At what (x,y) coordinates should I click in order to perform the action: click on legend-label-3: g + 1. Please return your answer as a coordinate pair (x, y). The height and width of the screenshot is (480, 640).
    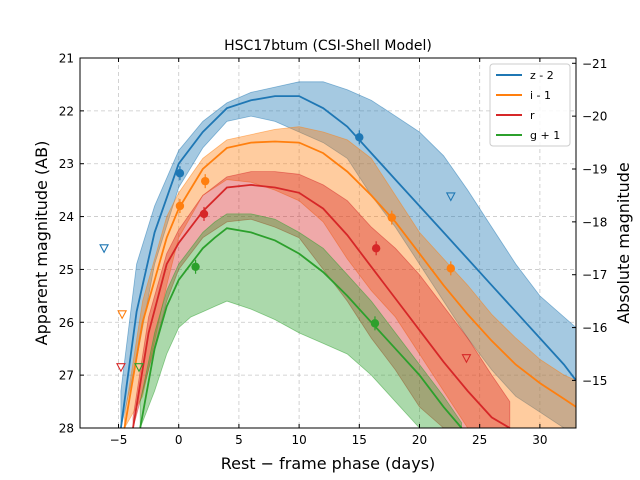
    Looking at the image, I should click on (545, 135).